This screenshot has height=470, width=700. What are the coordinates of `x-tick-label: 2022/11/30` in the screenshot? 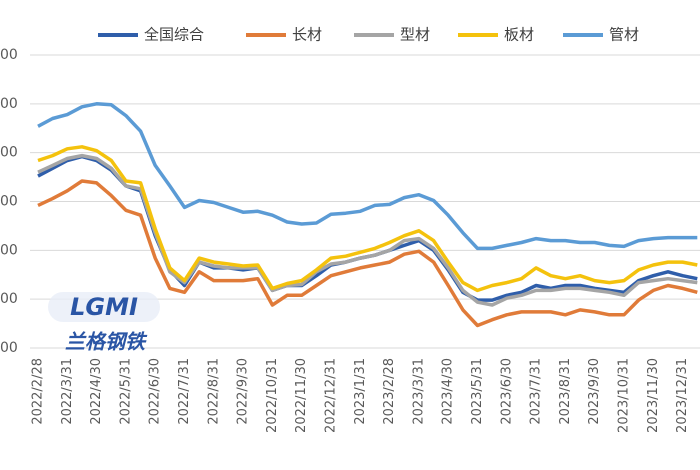 It's located at (301, 395).